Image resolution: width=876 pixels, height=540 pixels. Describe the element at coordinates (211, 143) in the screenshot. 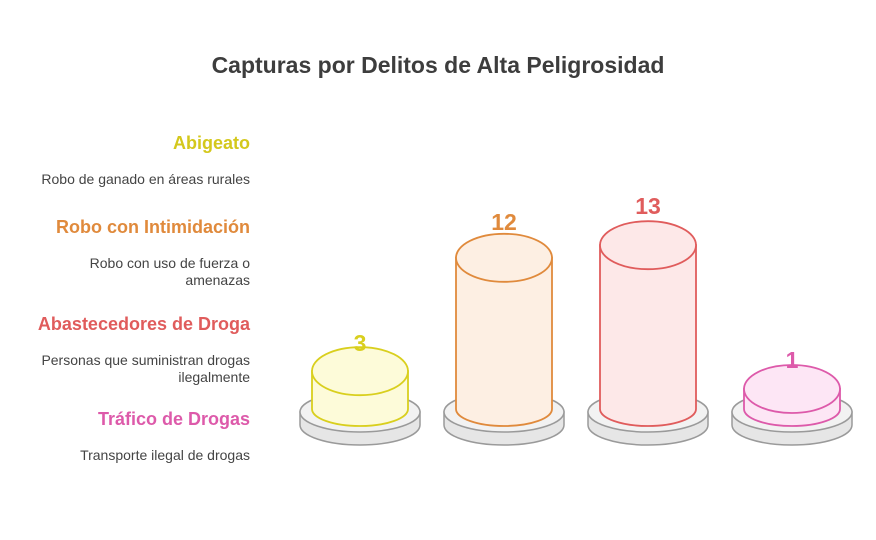

I see `legend-label: Abigeato` at that location.